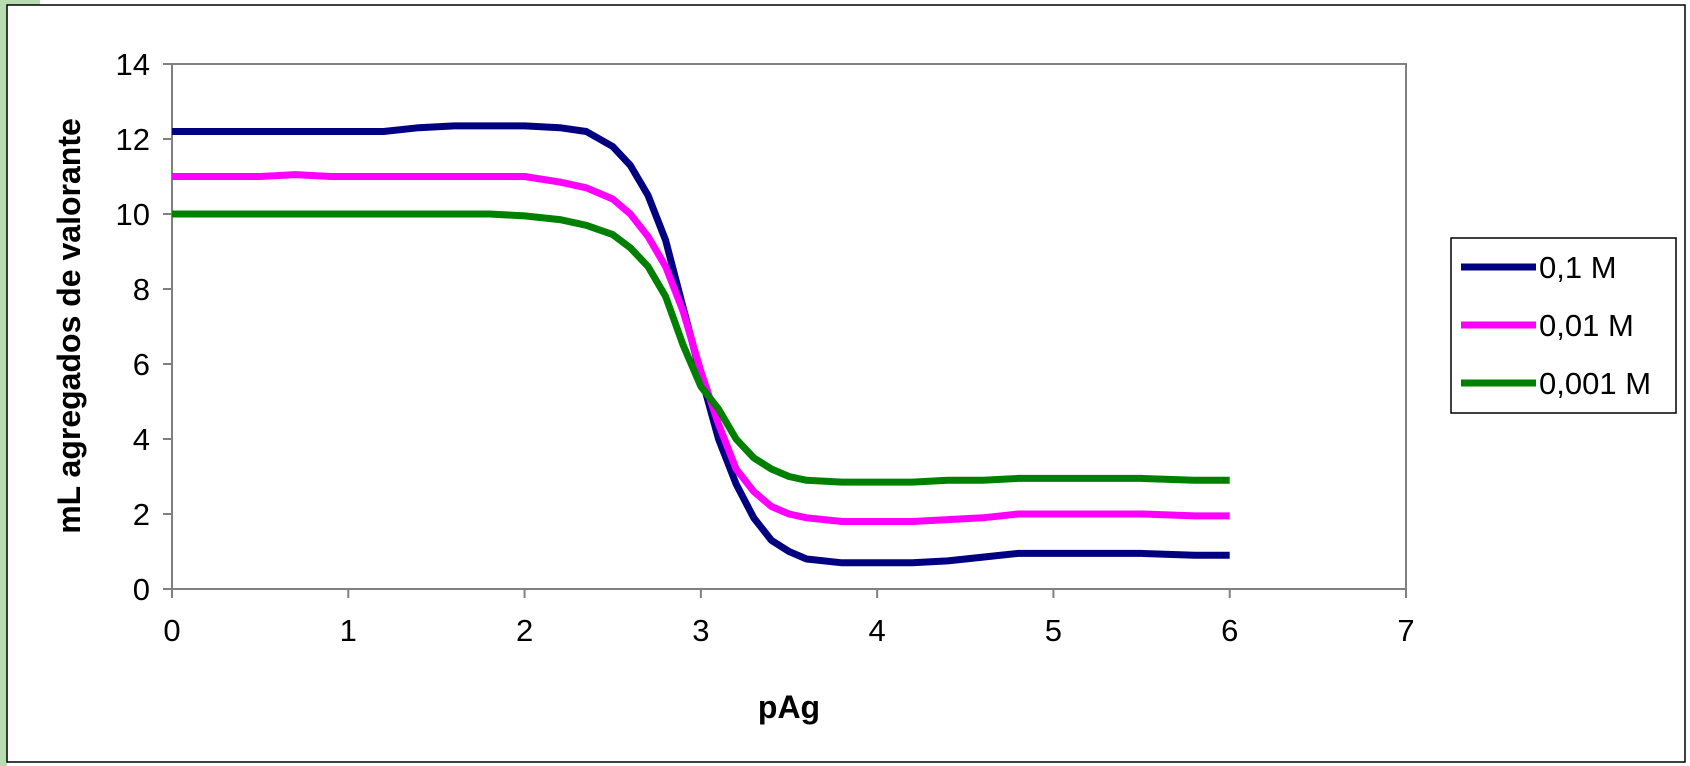 This screenshot has width=1690, height=766. I want to click on y-axis-title: mL agregados de valorante, so click(69, 326).